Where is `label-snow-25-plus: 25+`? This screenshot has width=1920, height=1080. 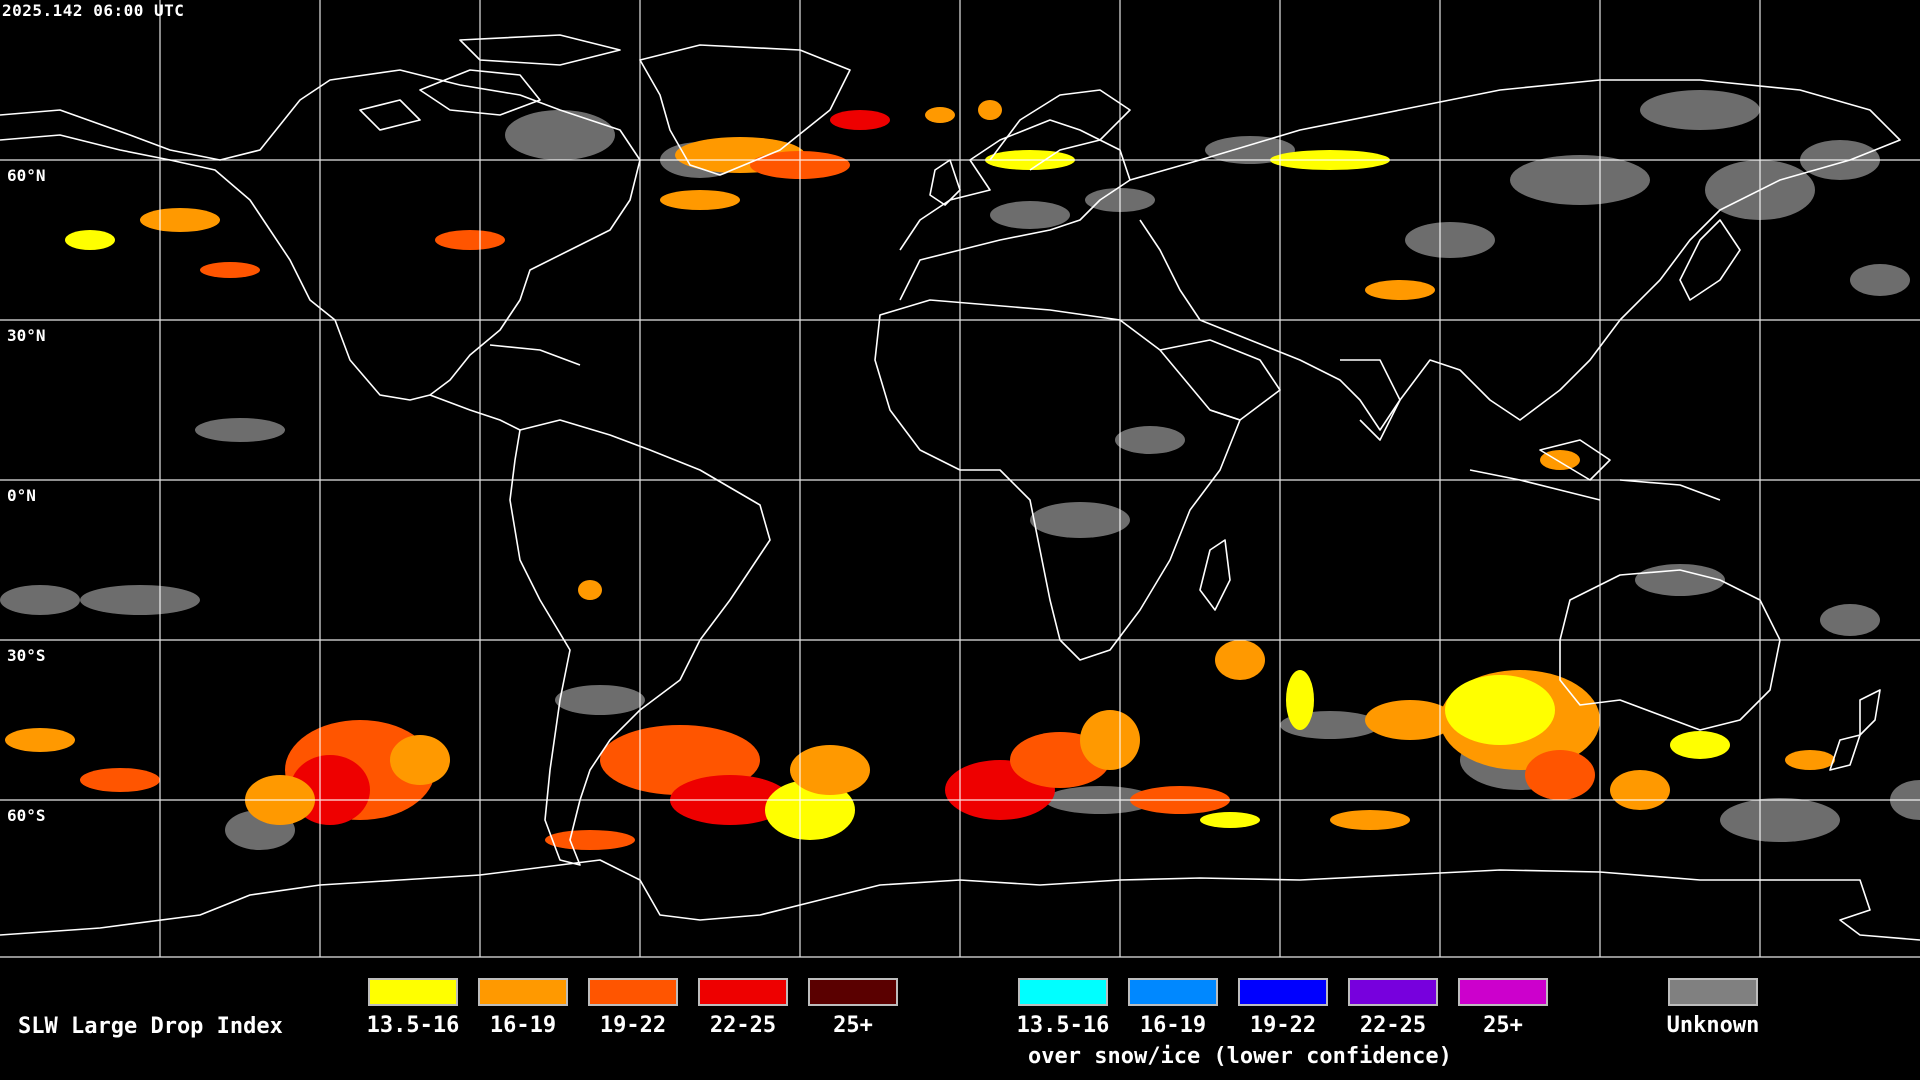
label-snow-25-plus: 25+ is located at coordinates (1503, 1025).